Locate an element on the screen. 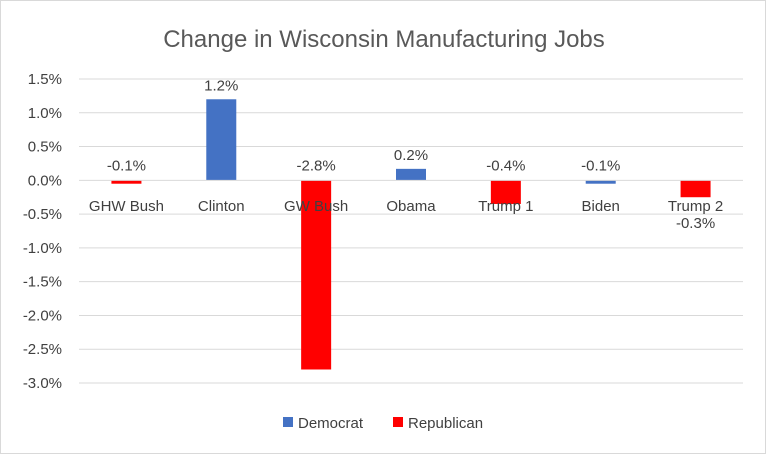 The width and height of the screenshot is (766, 455). y-tick-label: -2.5% is located at coordinates (42, 349).